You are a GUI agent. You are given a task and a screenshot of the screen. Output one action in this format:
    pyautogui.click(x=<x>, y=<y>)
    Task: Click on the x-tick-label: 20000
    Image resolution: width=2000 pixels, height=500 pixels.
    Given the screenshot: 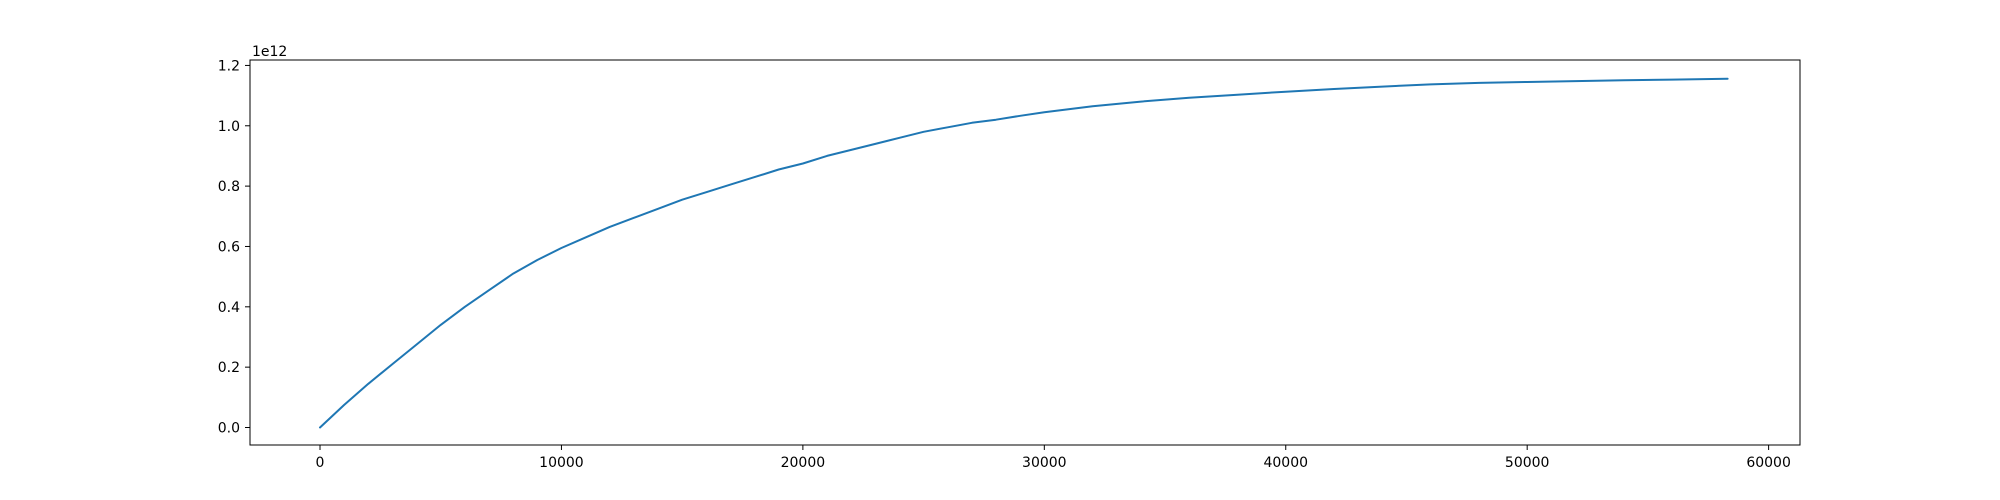 What is the action you would take?
    pyautogui.click(x=803, y=463)
    